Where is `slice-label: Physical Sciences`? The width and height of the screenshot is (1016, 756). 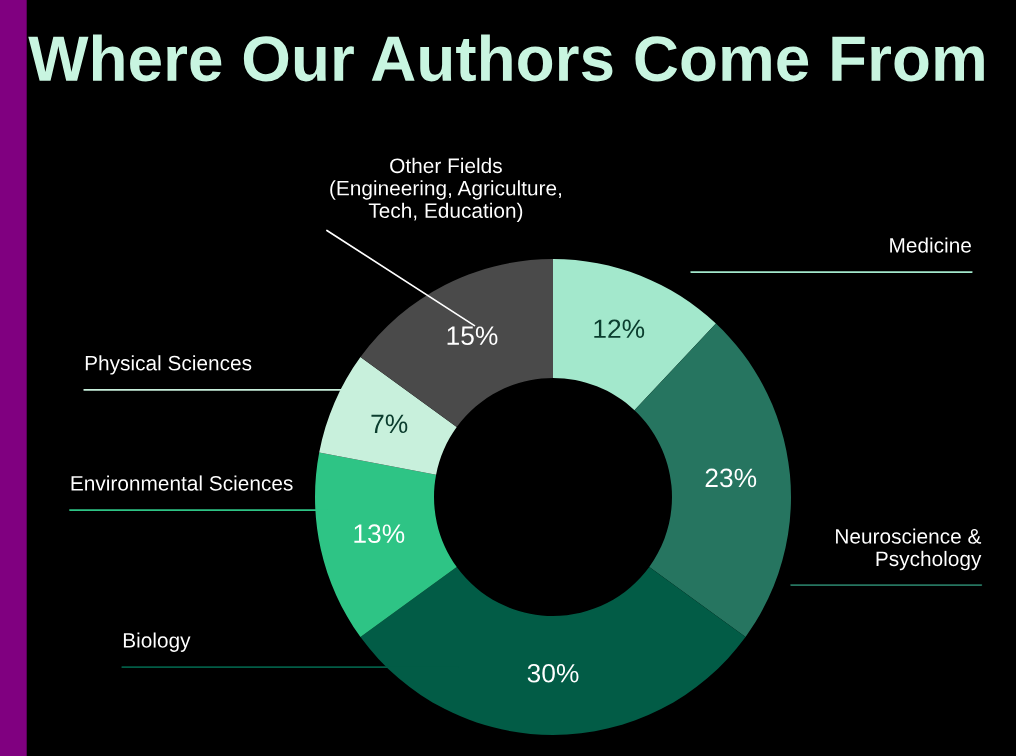 slice-label: Physical Sciences is located at coordinates (168, 365).